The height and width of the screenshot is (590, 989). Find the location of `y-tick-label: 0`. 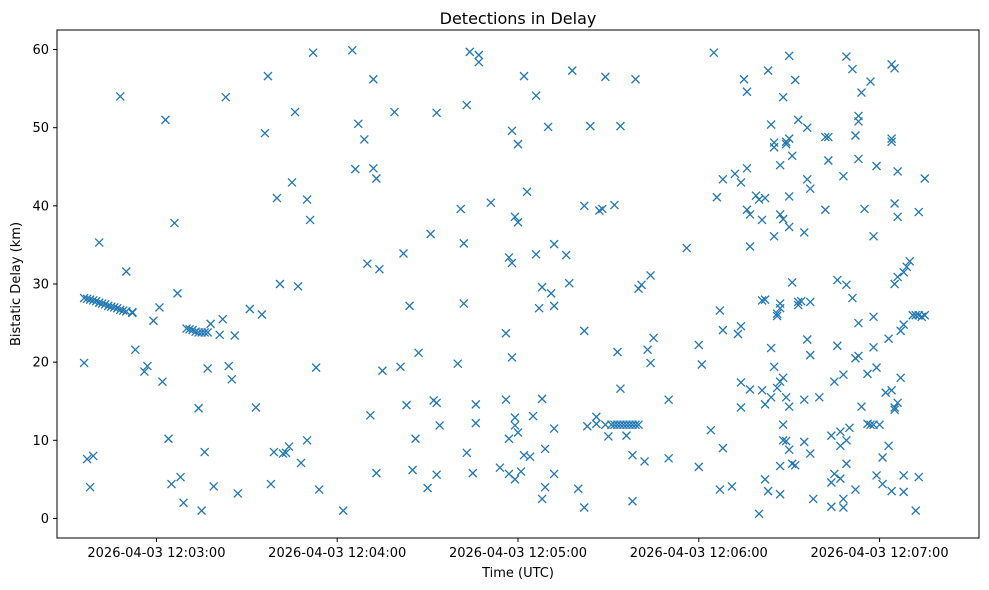

y-tick-label: 0 is located at coordinates (45, 519).